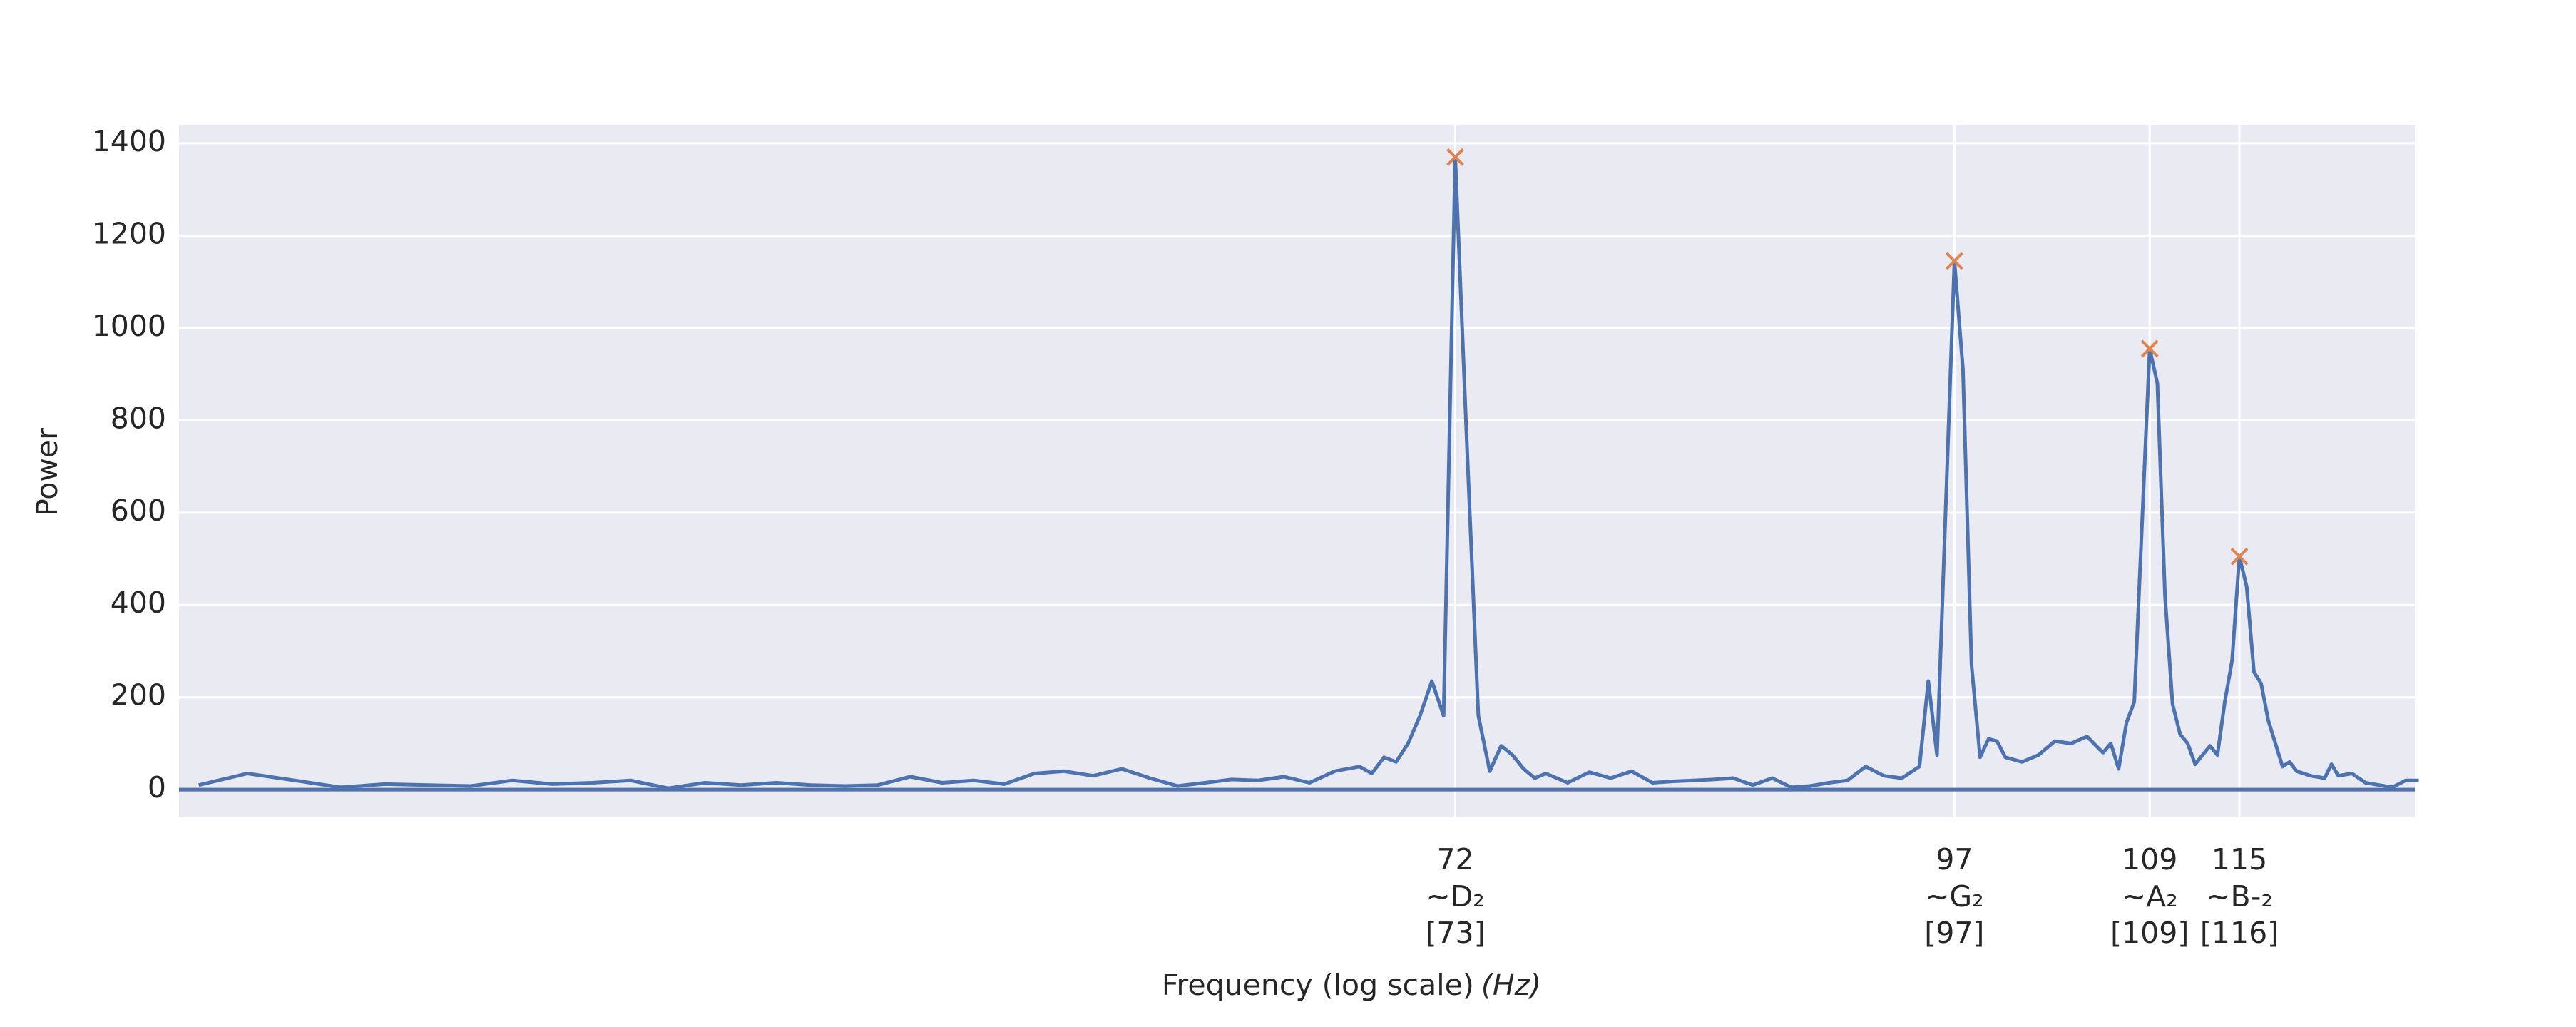  I want to click on x-tick-label: 72, so click(1455, 860).